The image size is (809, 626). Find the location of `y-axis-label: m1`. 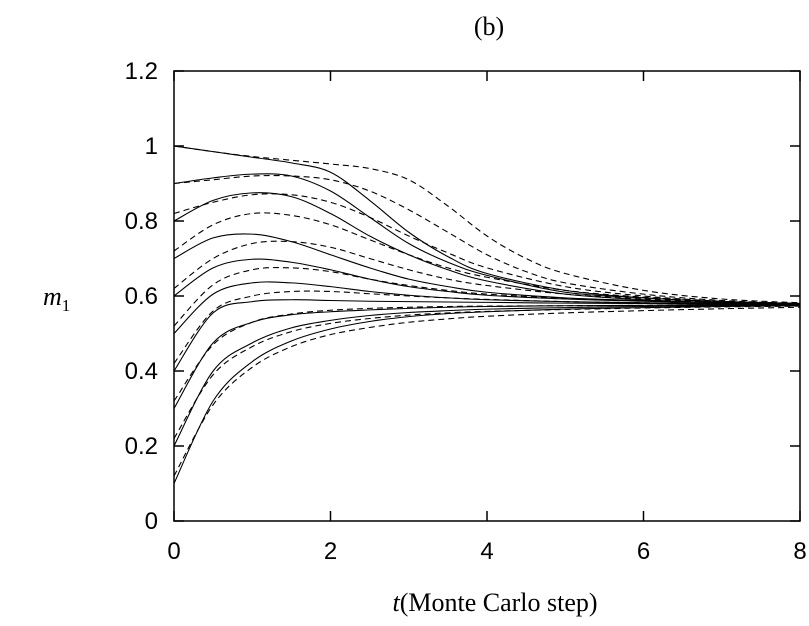

y-axis-label: m1 is located at coordinates (56, 298).